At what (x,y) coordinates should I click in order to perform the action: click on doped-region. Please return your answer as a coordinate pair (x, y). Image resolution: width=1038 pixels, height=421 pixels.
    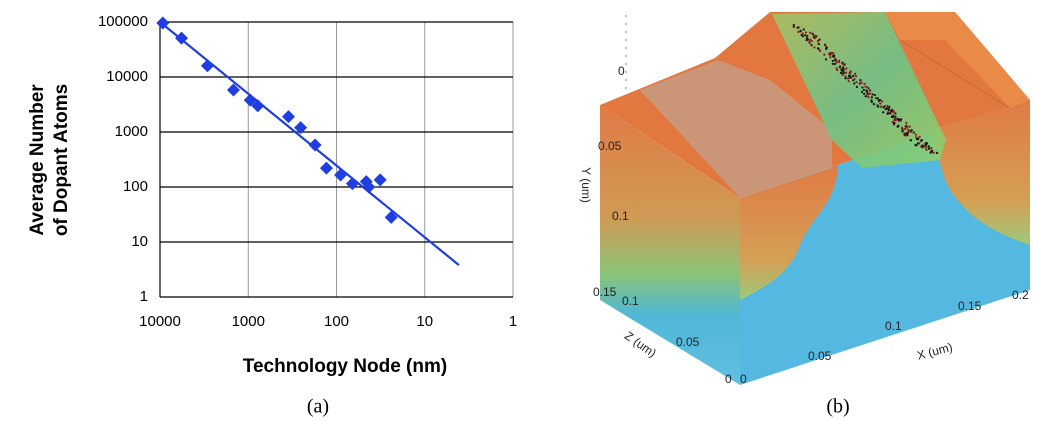
    Looking at the image, I should click on (789, 232).